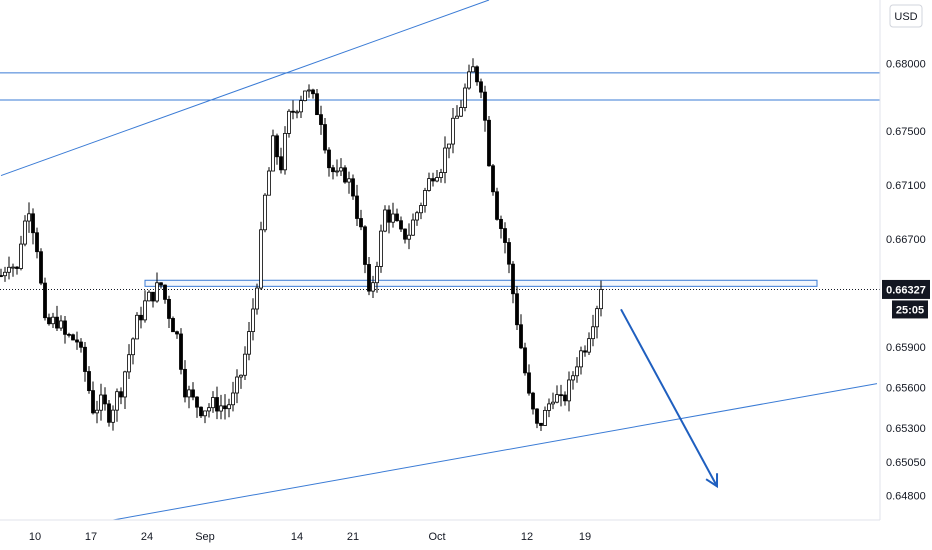 The width and height of the screenshot is (932, 550). What do you see at coordinates (906, 497) in the screenshot?
I see `y-tick-label: 0.64800` at bounding box center [906, 497].